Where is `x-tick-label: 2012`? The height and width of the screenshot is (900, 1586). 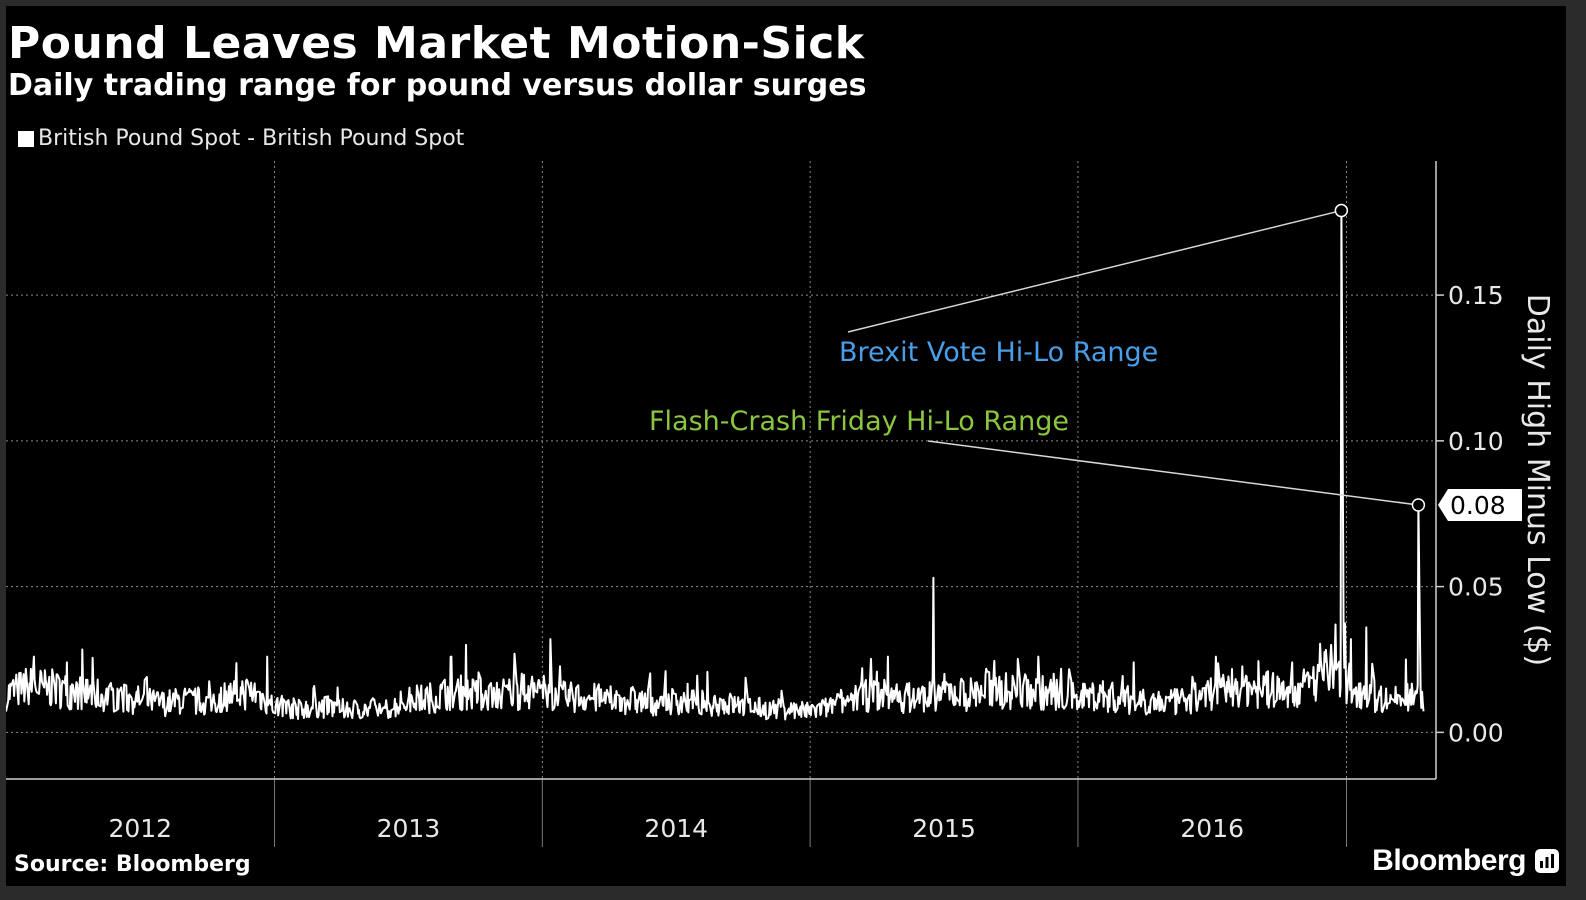 x-tick-label: 2012 is located at coordinates (140, 828).